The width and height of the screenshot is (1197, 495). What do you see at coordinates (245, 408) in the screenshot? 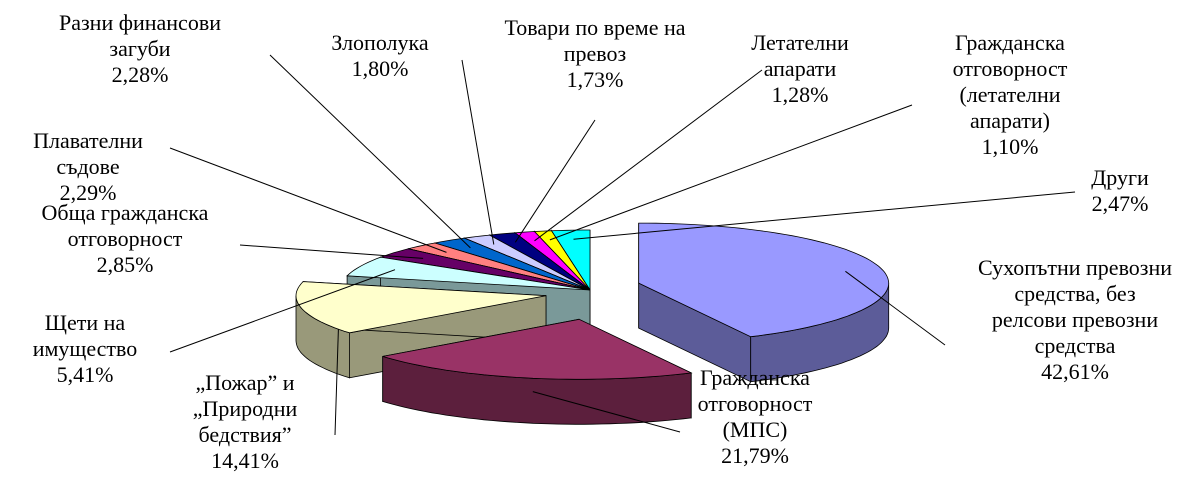
I see `category-label: „Пожар” и „Природни бедствия”` at bounding box center [245, 408].